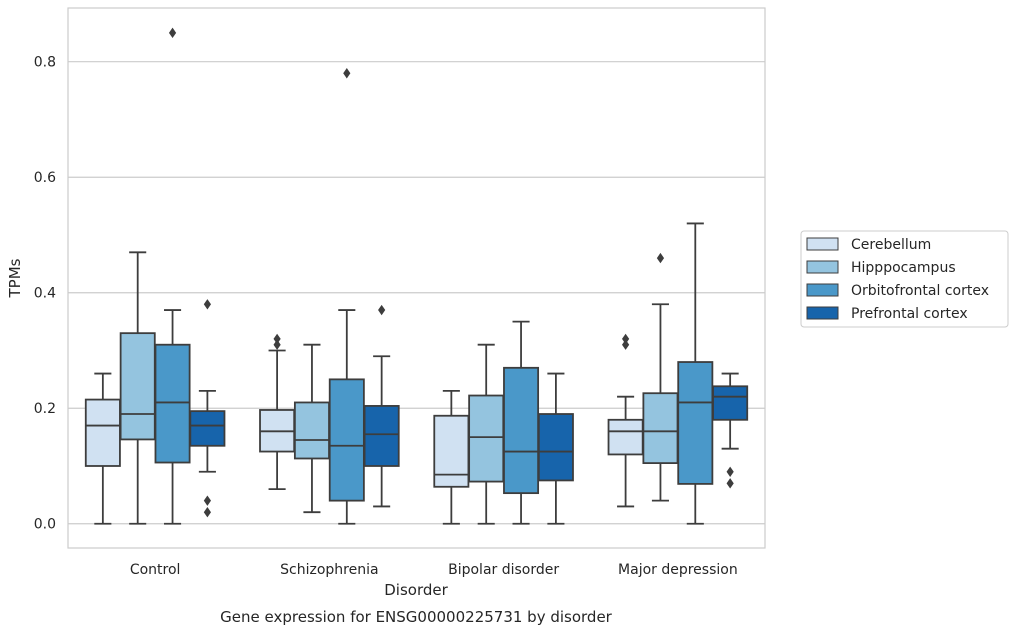 This screenshot has width=1018, height=634. Describe the element at coordinates (503, 570) in the screenshot. I see `x-tick-label: Bipolar disorder` at that location.